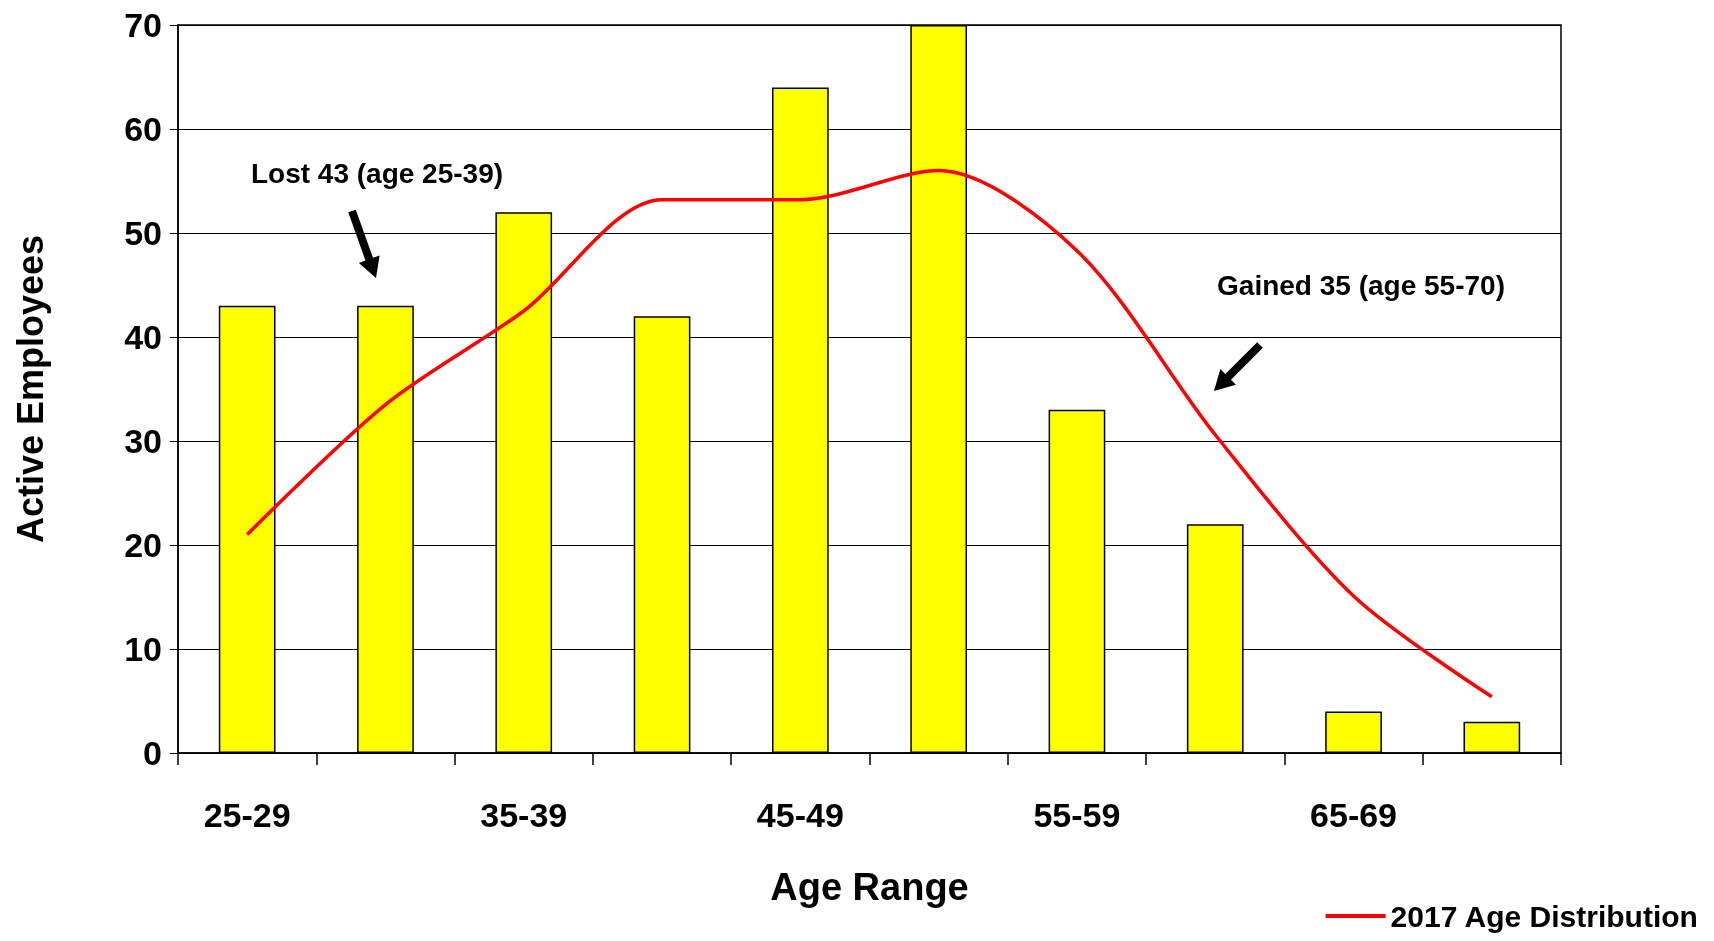 The width and height of the screenshot is (1714, 941). I want to click on y-tick-label: 10, so click(143, 649).